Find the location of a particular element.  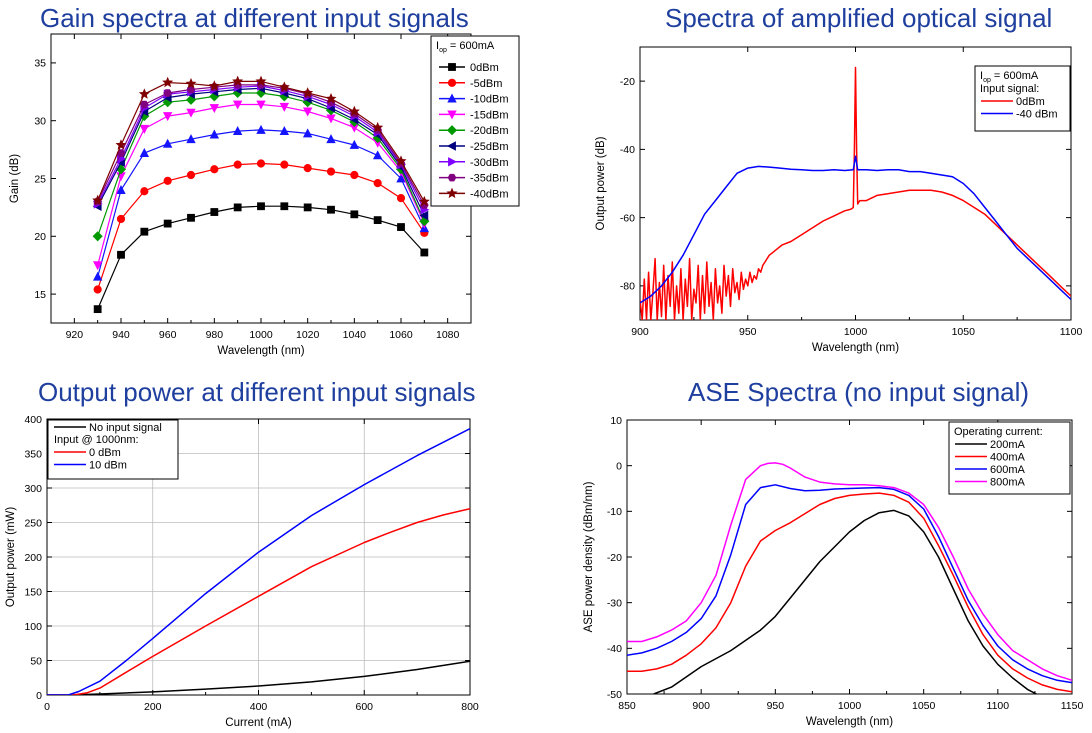

osa-xtick-label: 950 is located at coordinates (748, 332).